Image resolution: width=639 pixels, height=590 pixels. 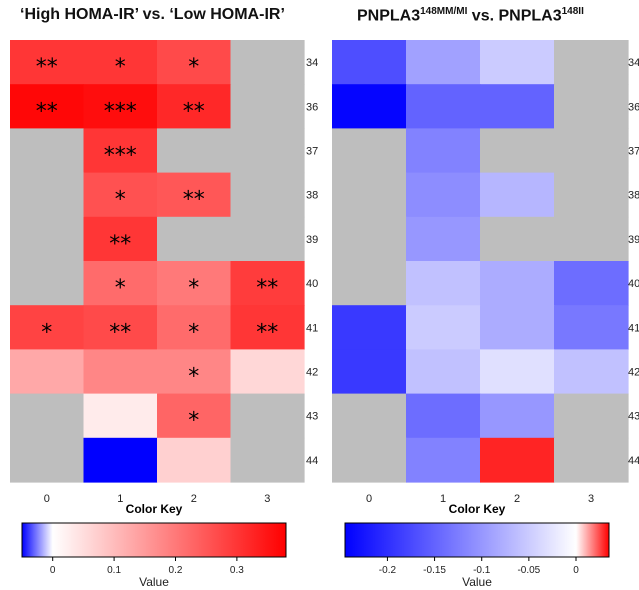 What do you see at coordinates (528, 570) in the screenshot?
I see `color-key-tick-label: -0.05` at bounding box center [528, 570].